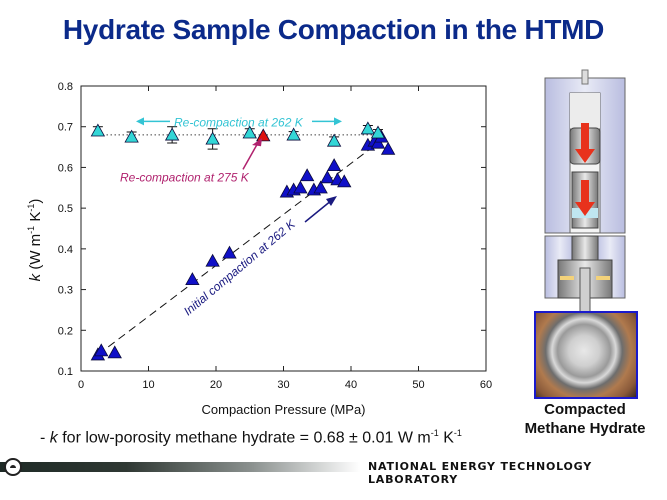 This screenshot has height=500, width=667. Describe the element at coordinates (585, 419) in the screenshot. I see `photo-caption: Compacted Methane Hydrate` at that location.